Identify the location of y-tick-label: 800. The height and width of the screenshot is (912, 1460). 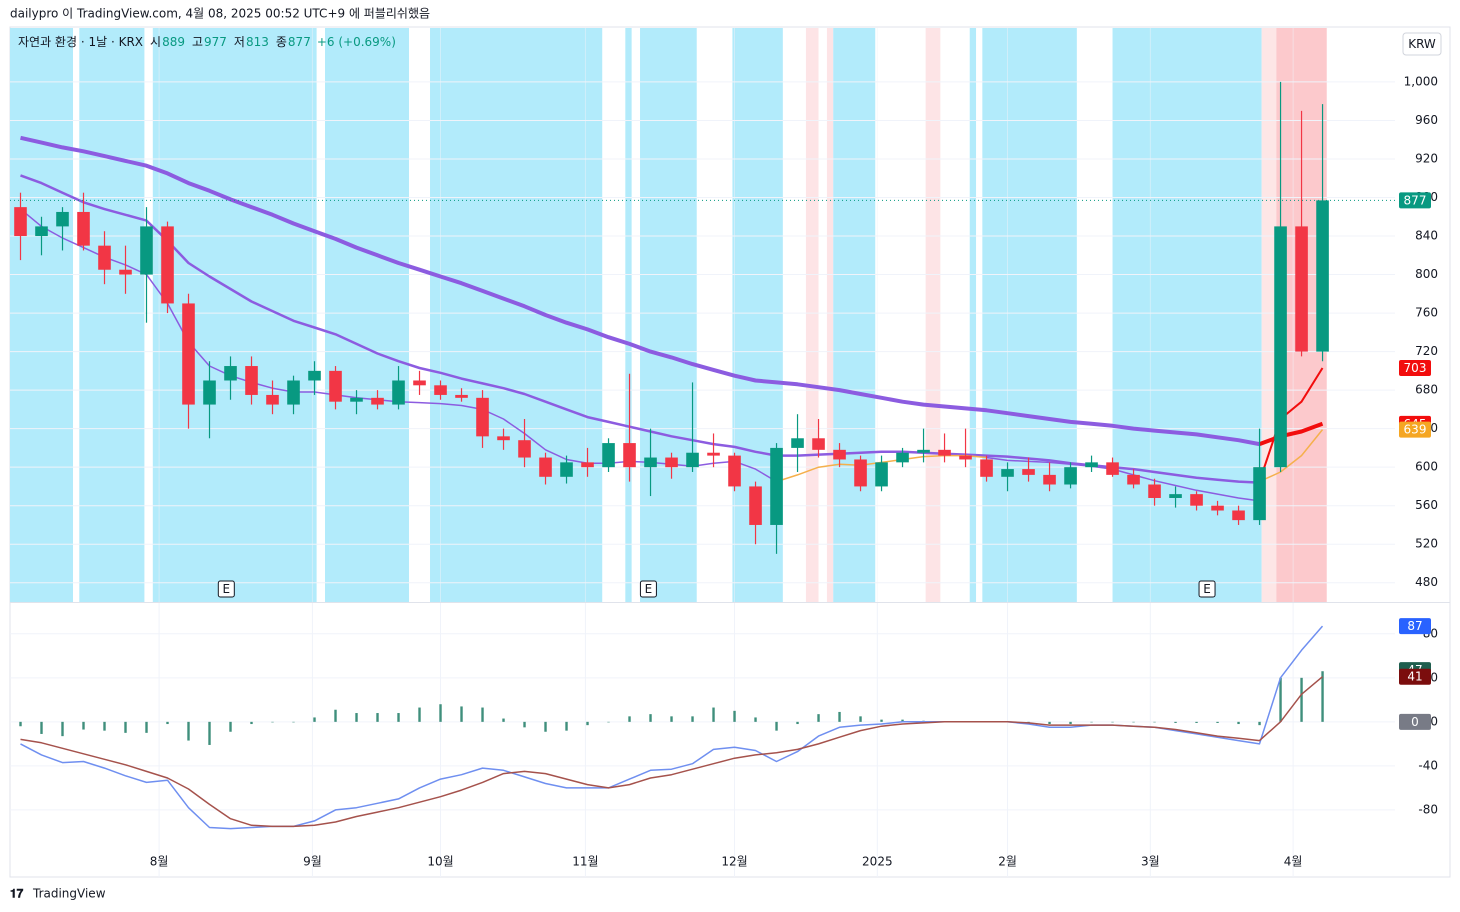
(1426, 274).